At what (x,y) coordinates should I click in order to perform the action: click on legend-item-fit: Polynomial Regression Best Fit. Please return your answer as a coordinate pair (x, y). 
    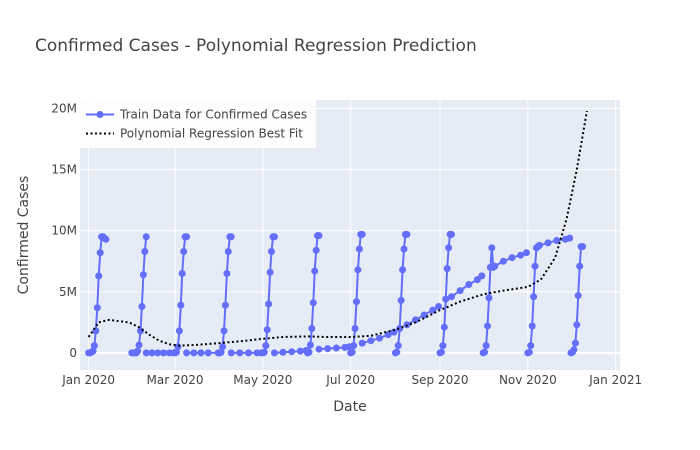
    Looking at the image, I should click on (194, 134).